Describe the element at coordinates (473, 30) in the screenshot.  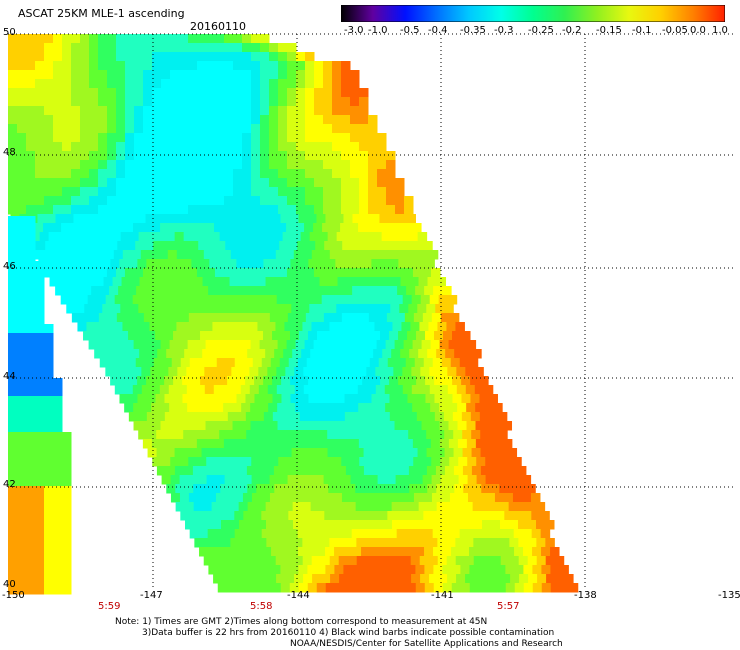
I see `color-scale-tick-label: -0.35` at that location.